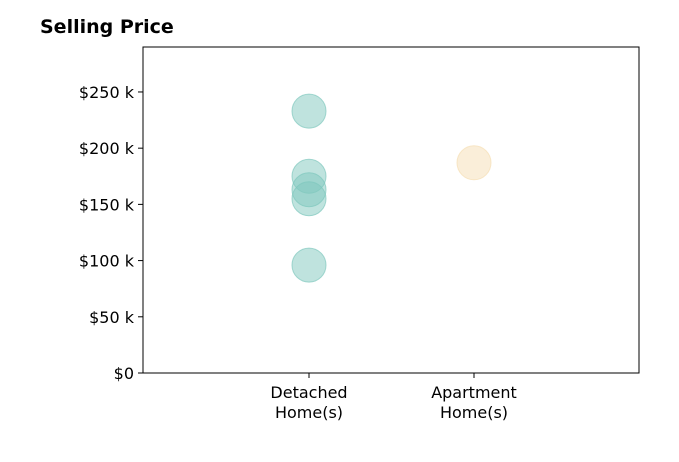 This screenshot has height=462, width=679. I want to click on x-tick-label: Apartment Home(s), so click(474, 402).